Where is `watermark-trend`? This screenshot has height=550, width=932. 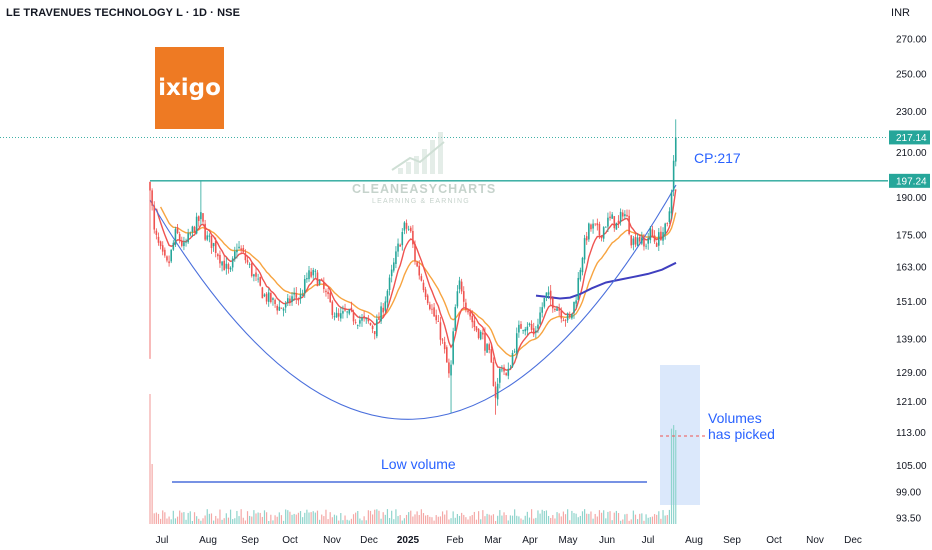
watermark-trend is located at coordinates (418, 156).